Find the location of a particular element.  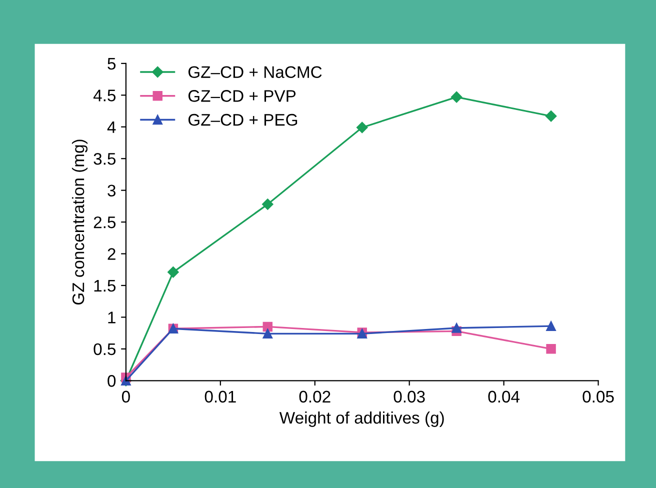

legend-label: GZ–CD + PEG is located at coordinates (243, 120).